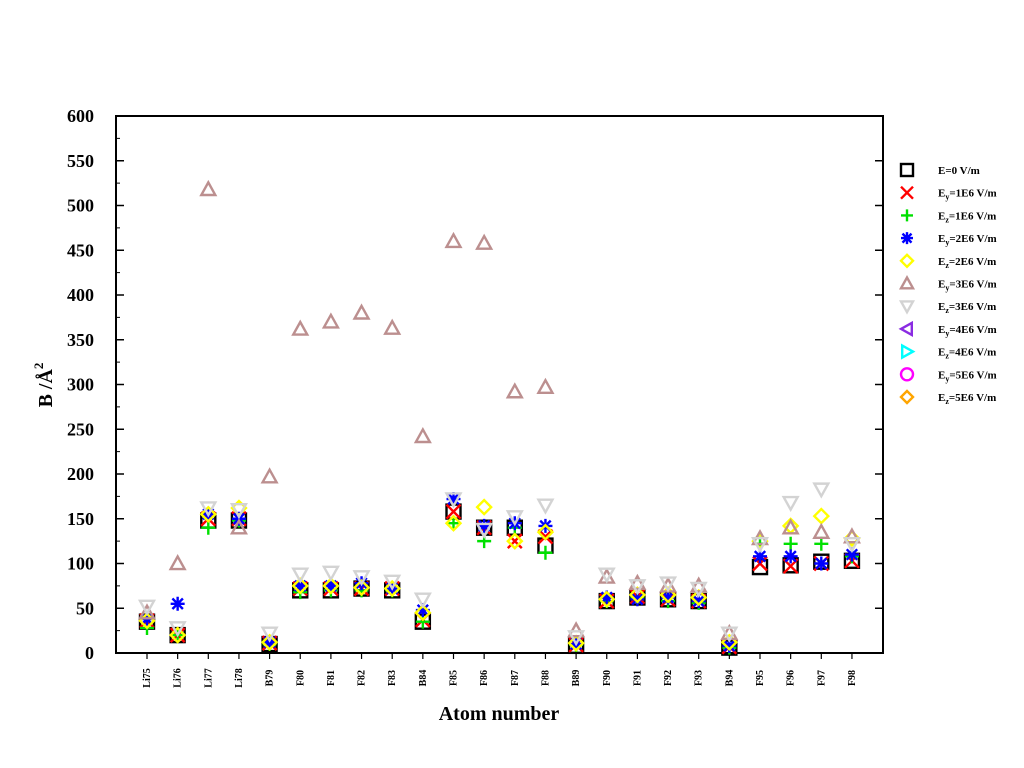 The width and height of the screenshot is (1024, 768). Describe the element at coordinates (972, 375) in the screenshot. I see `legend-label-tail: =5E6 V/m` at that location.